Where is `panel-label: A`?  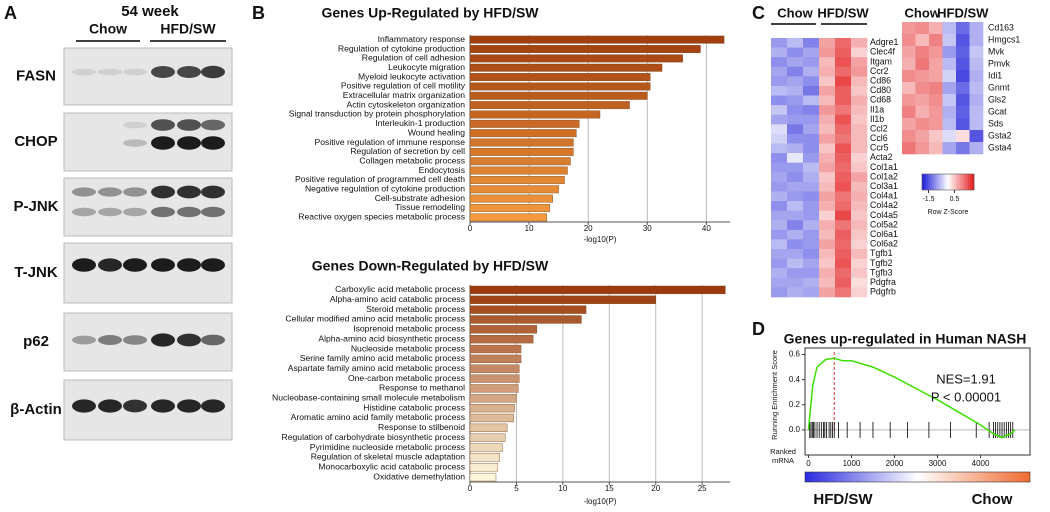
panel-label: A is located at coordinates (10, 13).